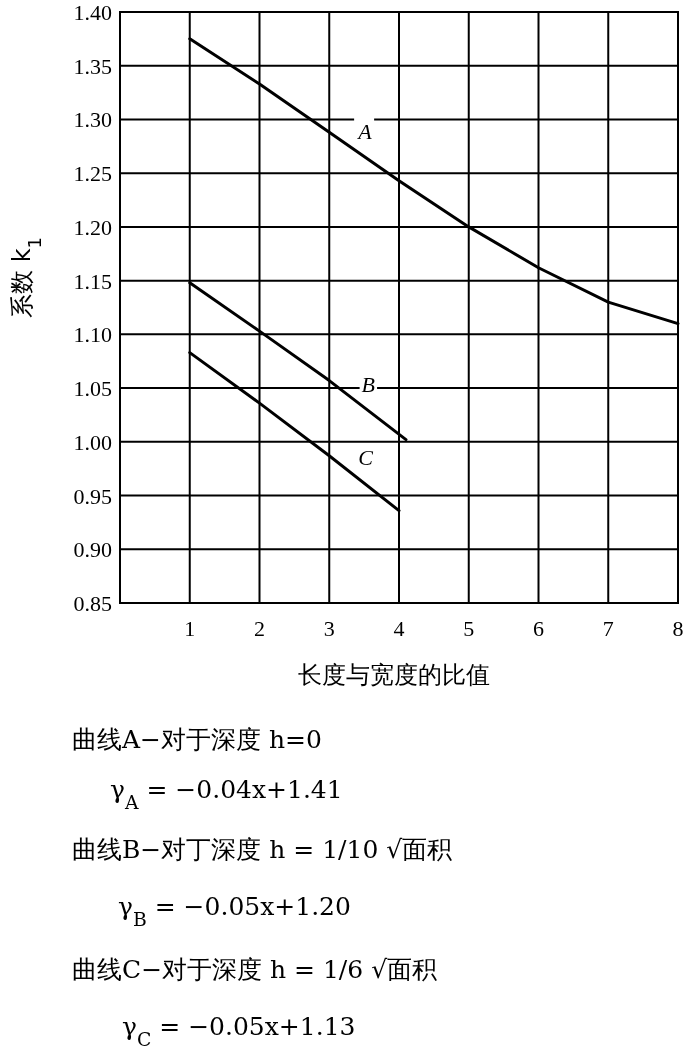 The image size is (685, 1047). I want to click on x-tick-label: 6, so click(538, 628).